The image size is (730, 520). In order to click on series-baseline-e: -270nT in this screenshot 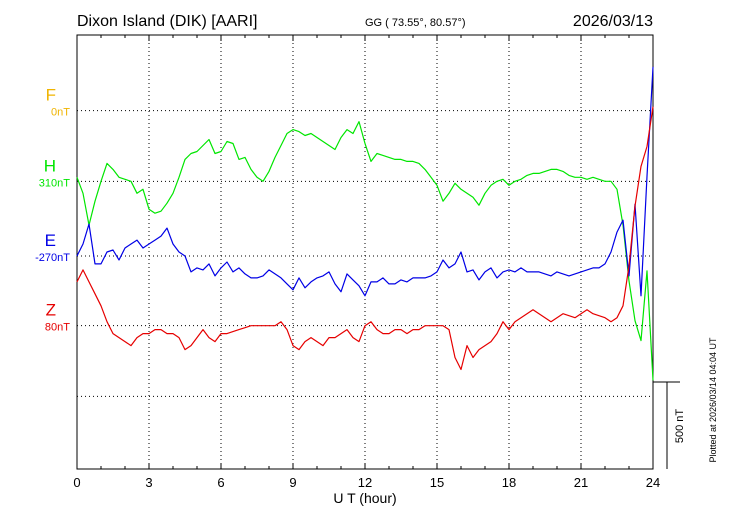, I will do `click(52, 258)`.